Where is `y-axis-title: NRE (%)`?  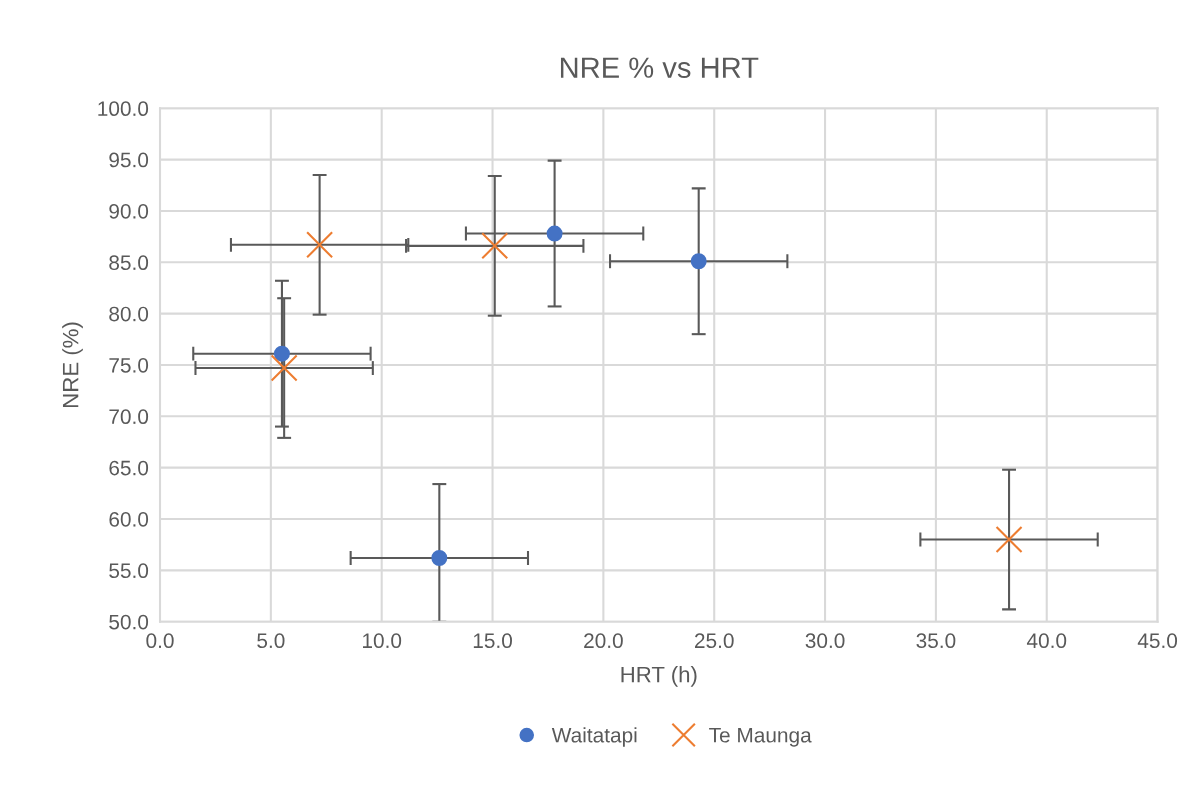 y-axis-title: NRE (%) is located at coordinates (72, 364).